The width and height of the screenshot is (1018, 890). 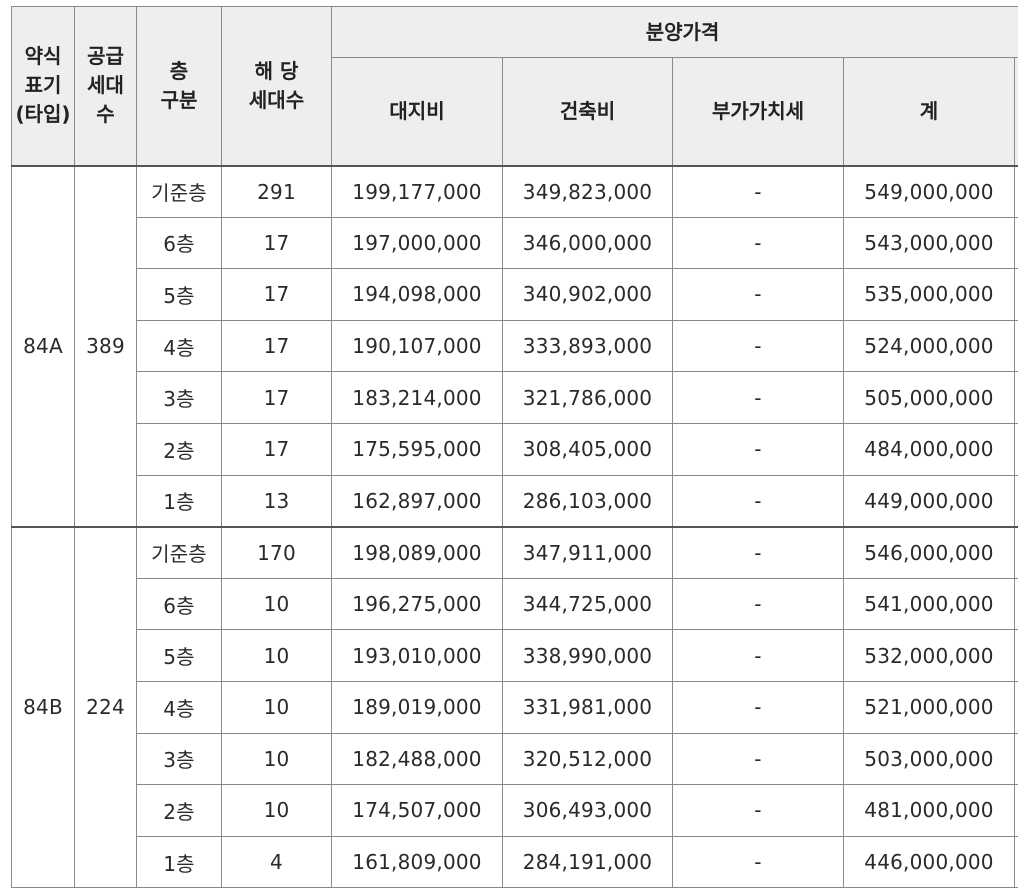 What do you see at coordinates (515, 397) in the screenshot?
I see `table-row: 3층 17 183,214,000 321,786,000-505,000,000` at bounding box center [515, 397].